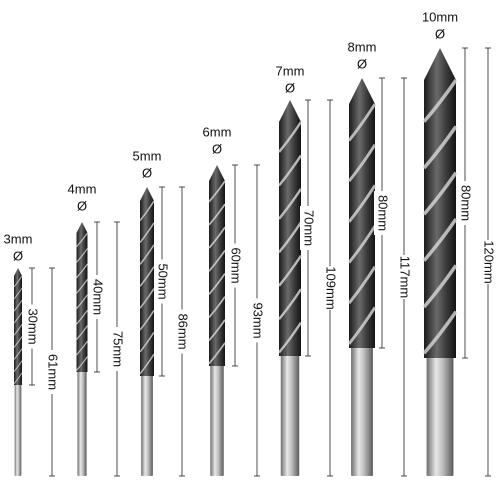  I want to click on diameter-label: 5mm, so click(147, 155).